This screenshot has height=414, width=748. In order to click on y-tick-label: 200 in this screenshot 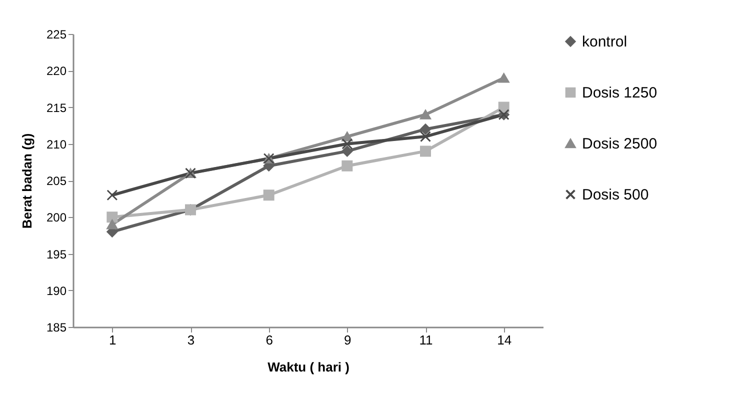, I will do `click(56, 217)`.